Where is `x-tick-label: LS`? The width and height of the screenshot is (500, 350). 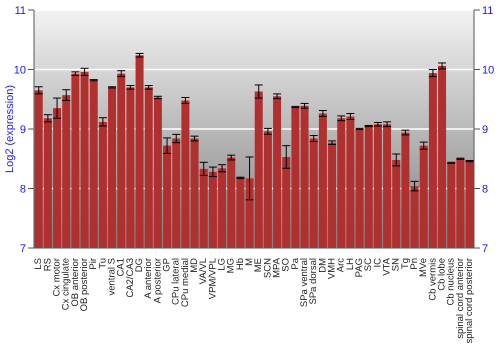
x-tick-label: LS is located at coordinates (38, 264).